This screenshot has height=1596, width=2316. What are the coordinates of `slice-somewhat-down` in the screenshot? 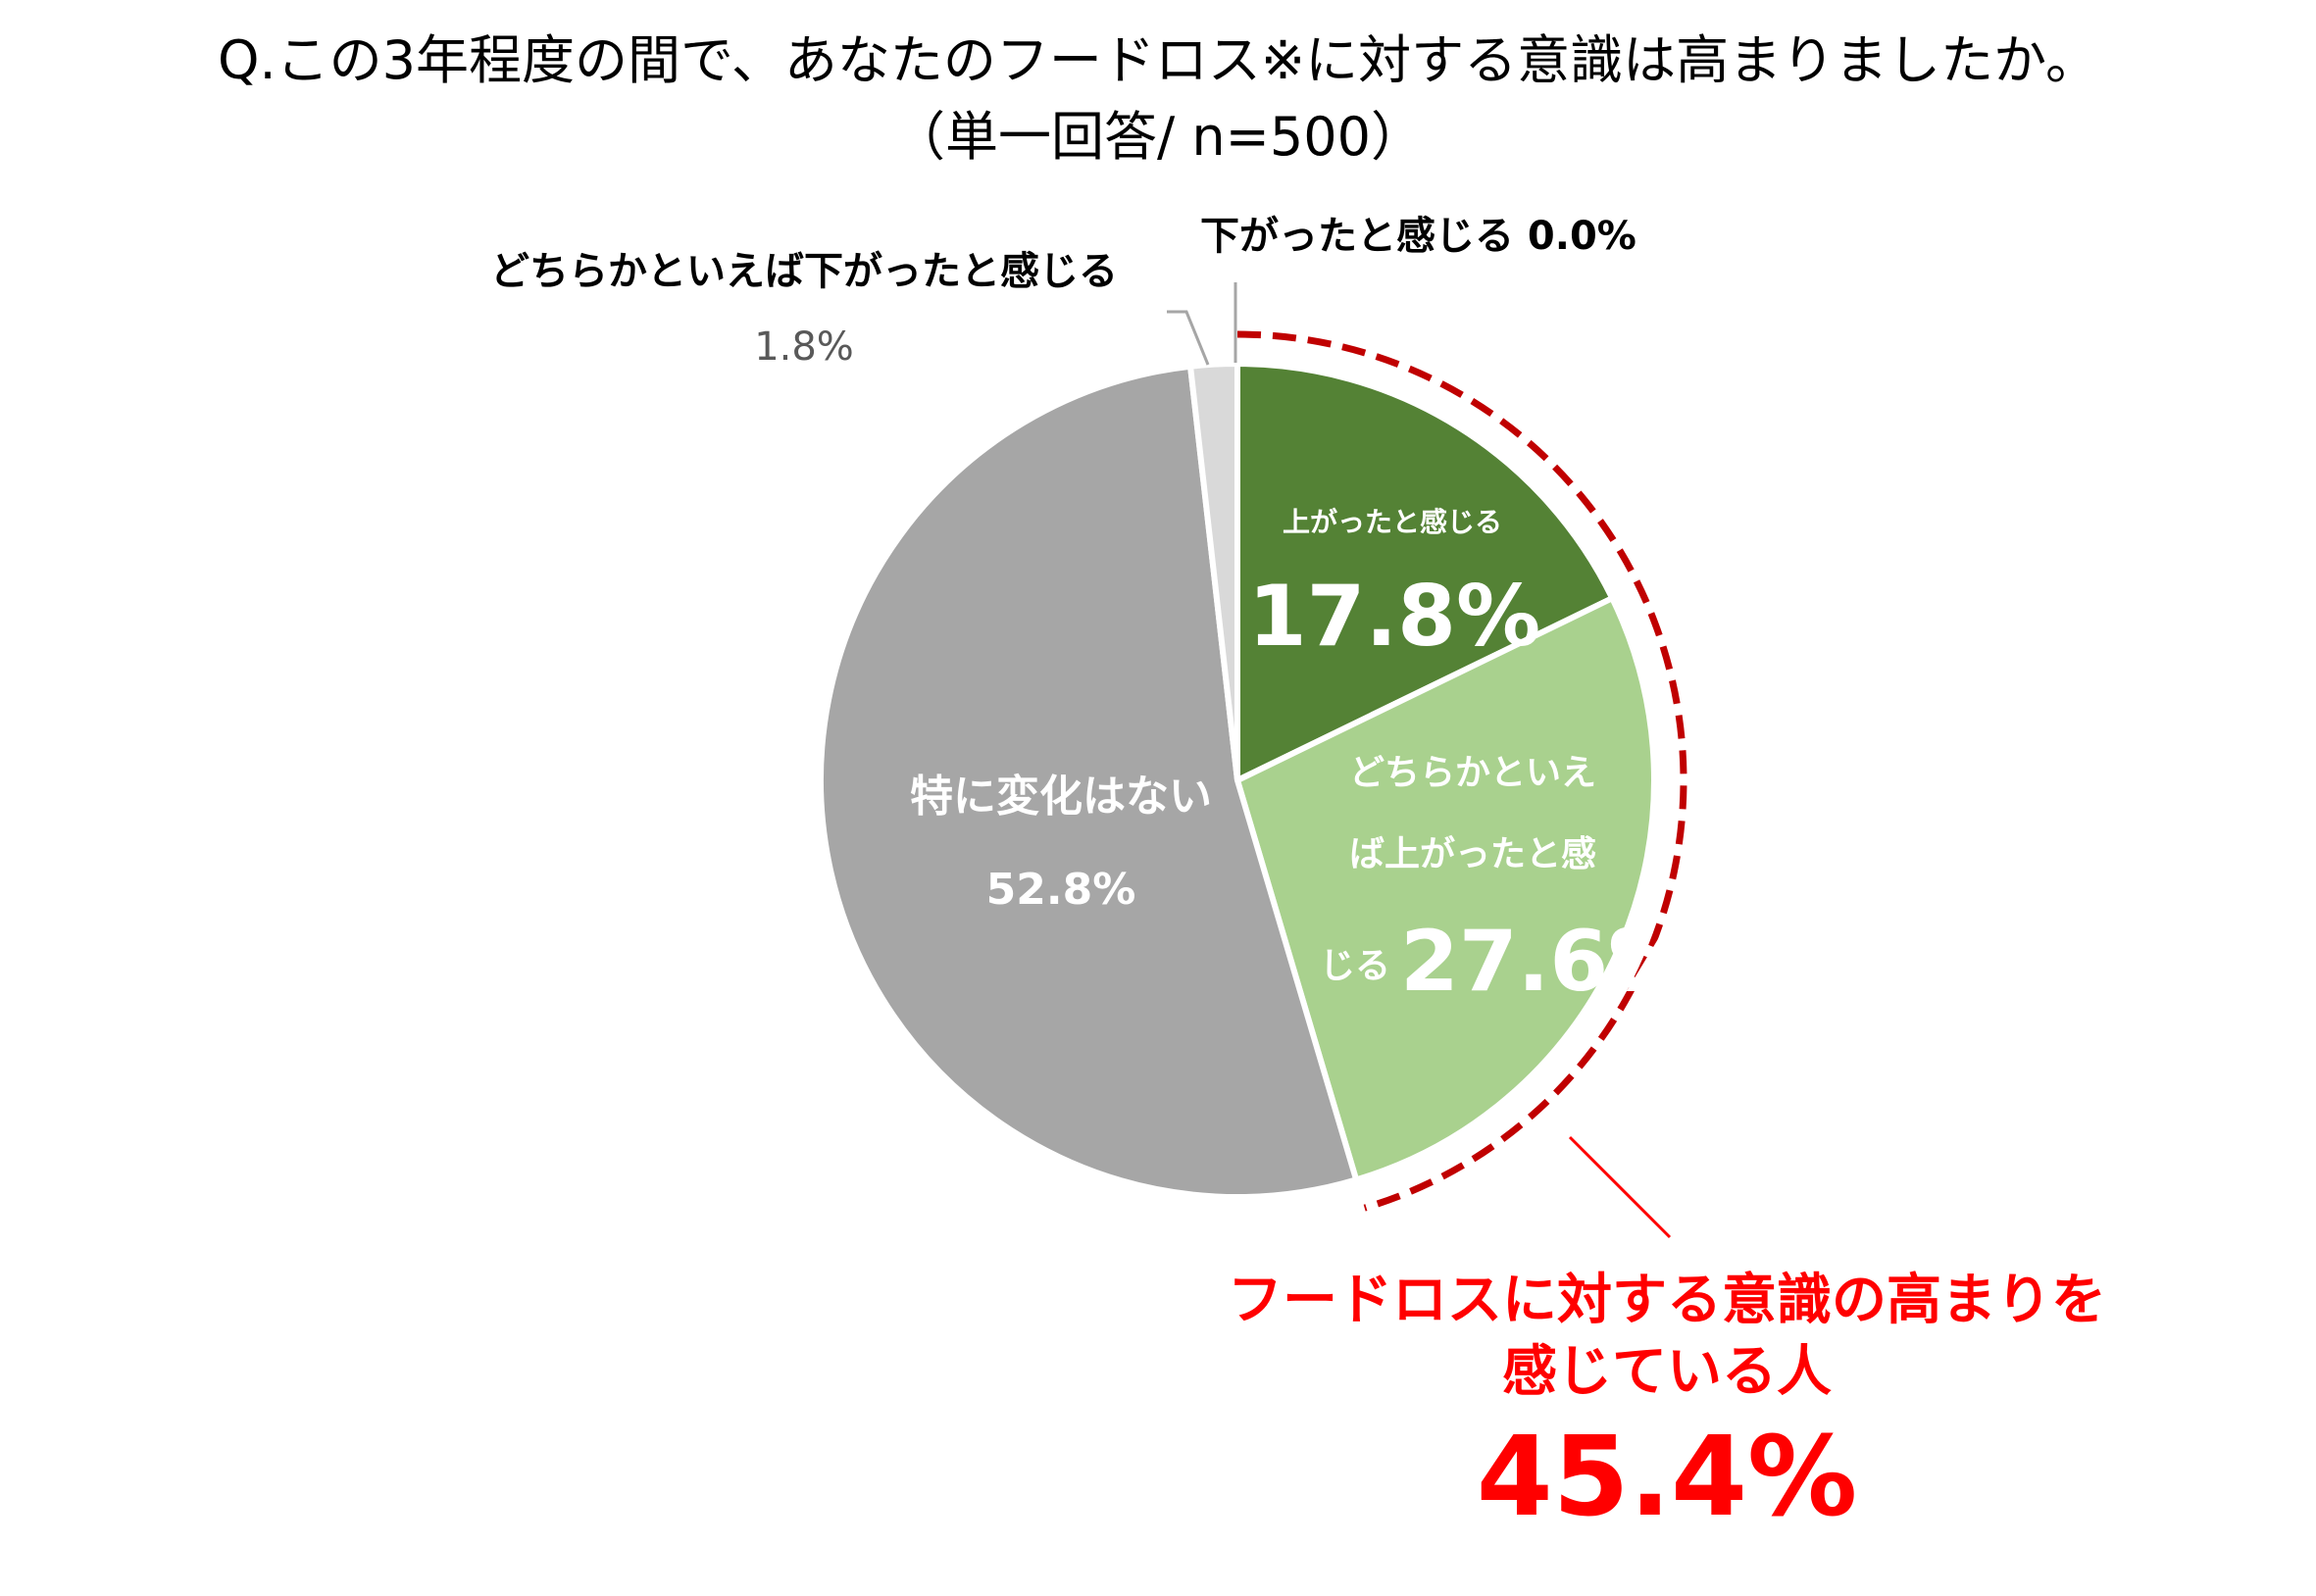 It's located at (1213, 570).